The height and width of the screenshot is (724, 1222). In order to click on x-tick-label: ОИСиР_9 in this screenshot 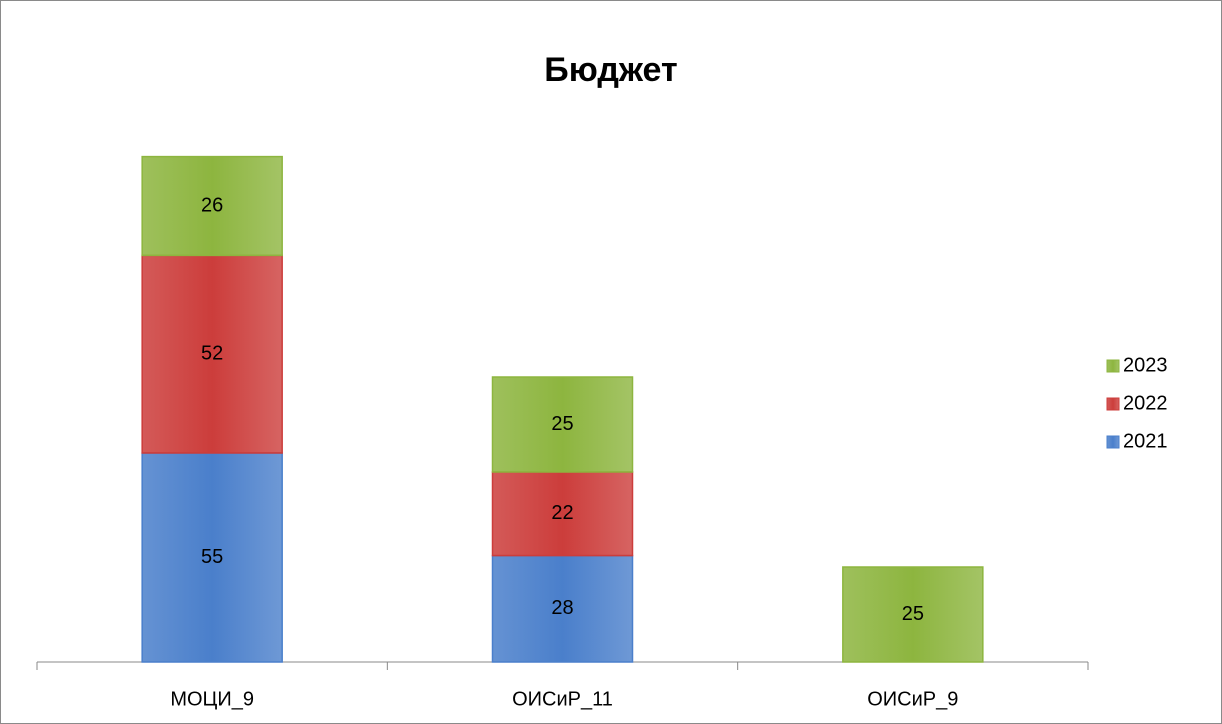, I will do `click(912, 699)`.